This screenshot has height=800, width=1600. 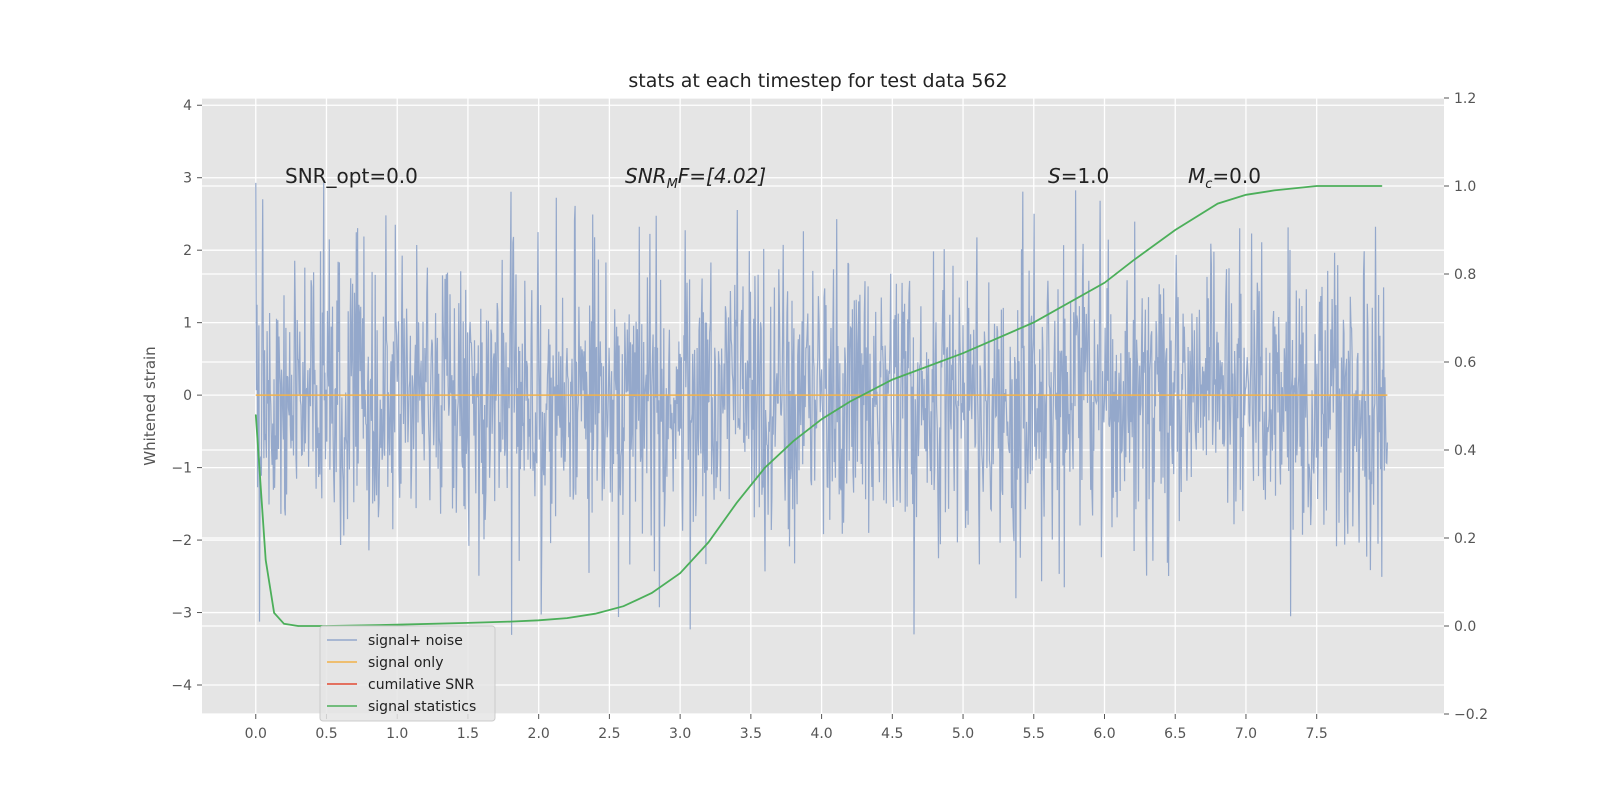 I want to click on x-tick-label: 5.5, so click(x=1034, y=734).